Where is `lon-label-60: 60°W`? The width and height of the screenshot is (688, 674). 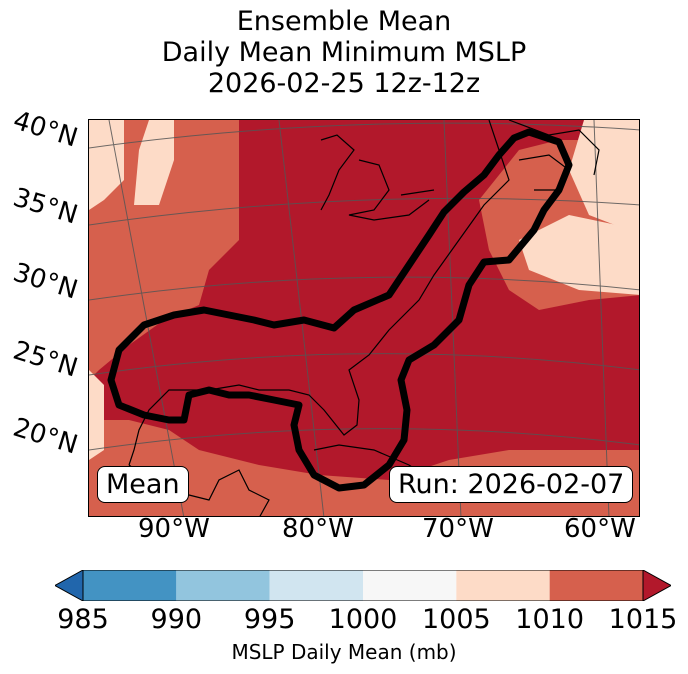
lon-label-60: 60°W is located at coordinates (600, 529).